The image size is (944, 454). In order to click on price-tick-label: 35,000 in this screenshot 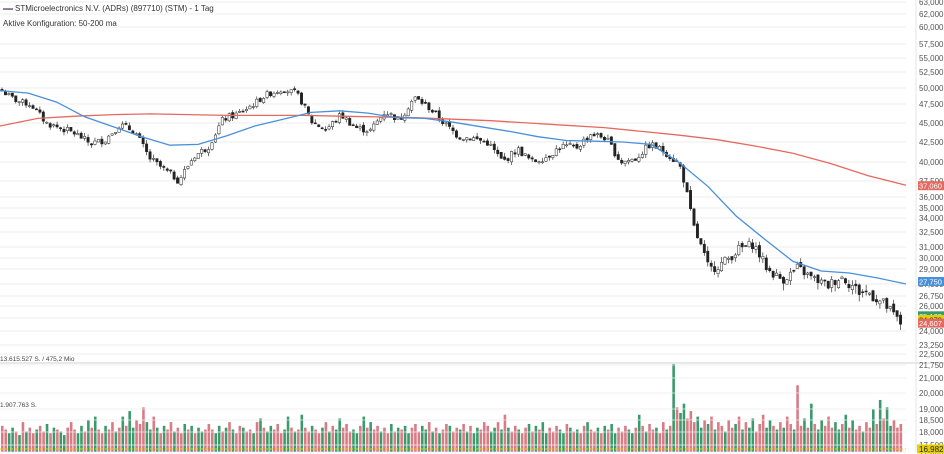, I will do `click(931, 208)`.